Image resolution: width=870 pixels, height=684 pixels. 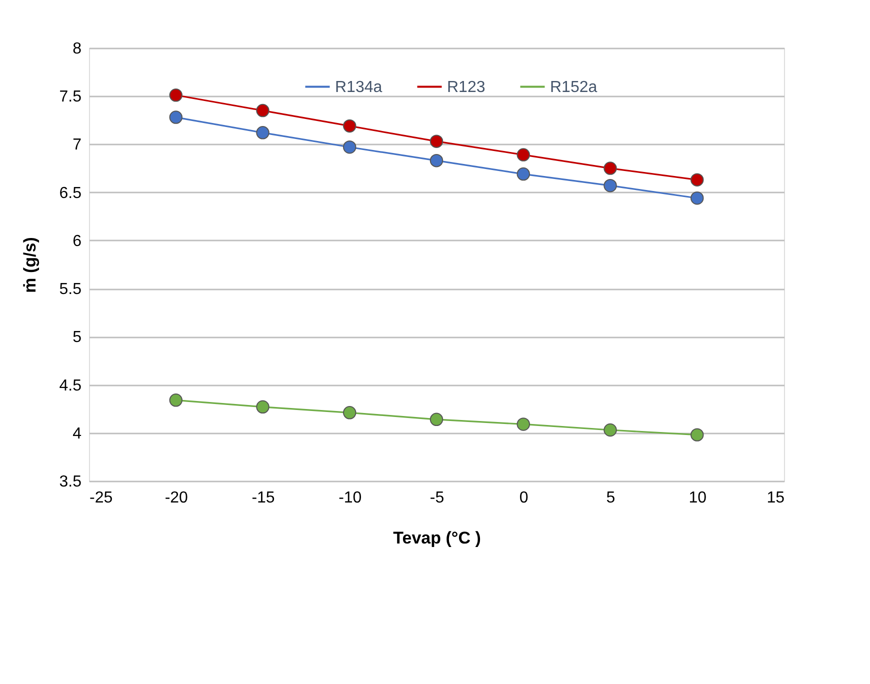 What do you see at coordinates (77, 337) in the screenshot?
I see `y-tick-label: 5` at bounding box center [77, 337].